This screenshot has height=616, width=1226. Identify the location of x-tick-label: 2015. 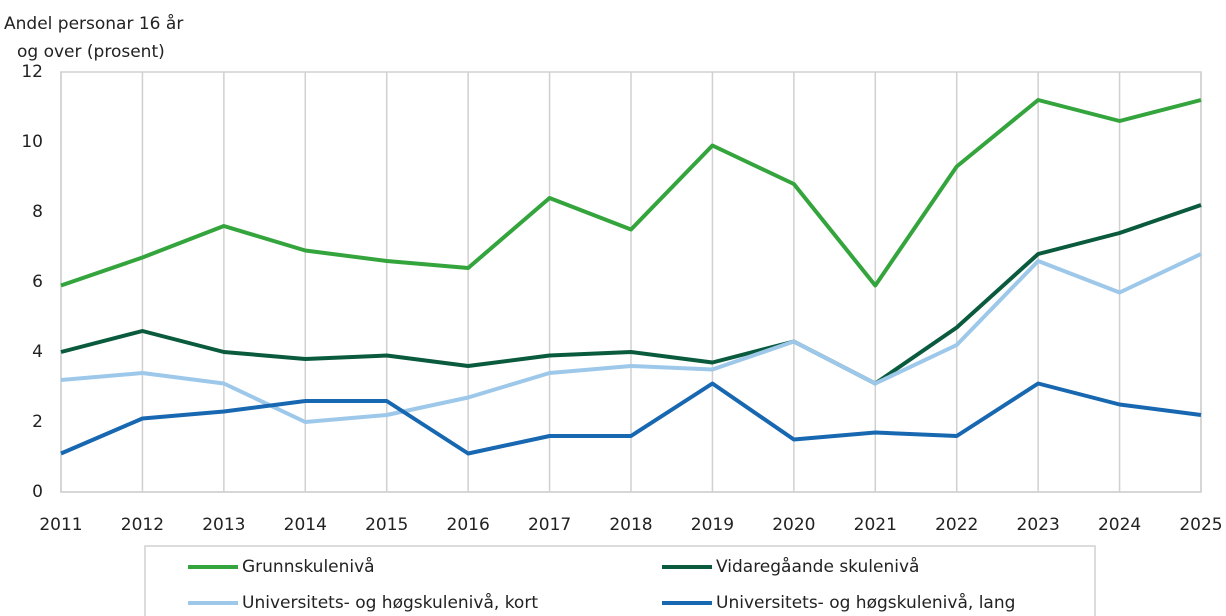
(386, 525).